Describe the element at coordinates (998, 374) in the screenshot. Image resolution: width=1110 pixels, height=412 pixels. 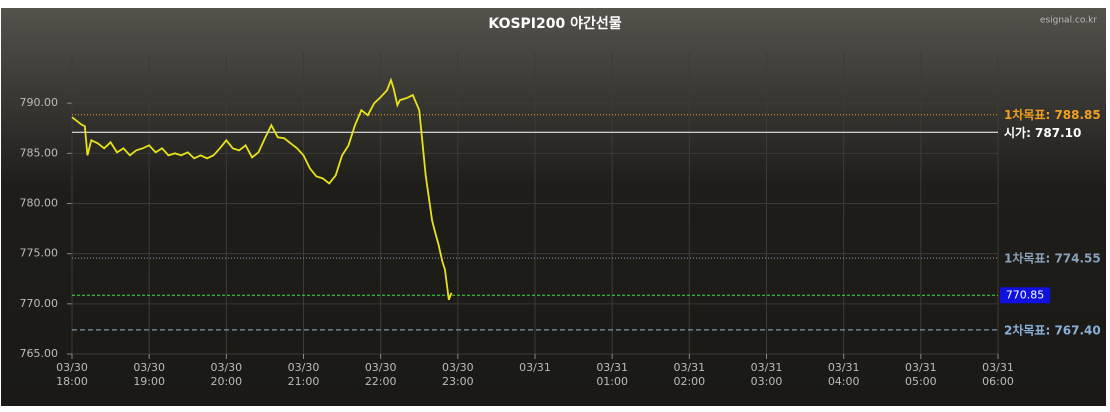
I see `x-tick-label: 03/31 06:00` at that location.